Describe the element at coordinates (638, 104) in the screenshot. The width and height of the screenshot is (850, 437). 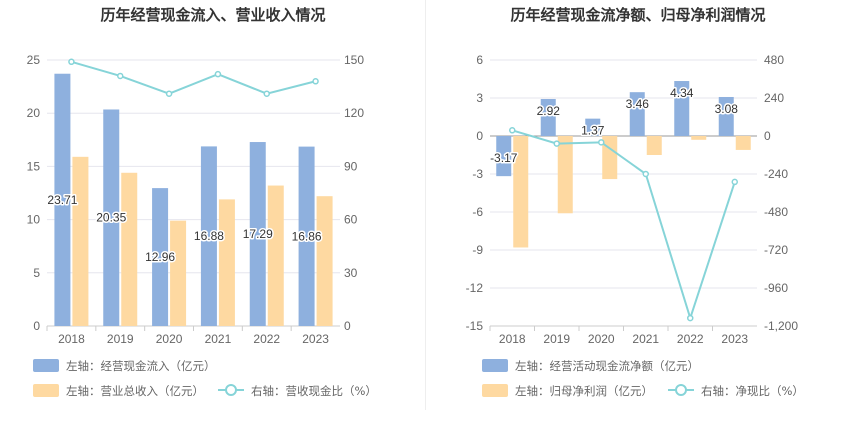
I see `data-label: 3.46` at that location.